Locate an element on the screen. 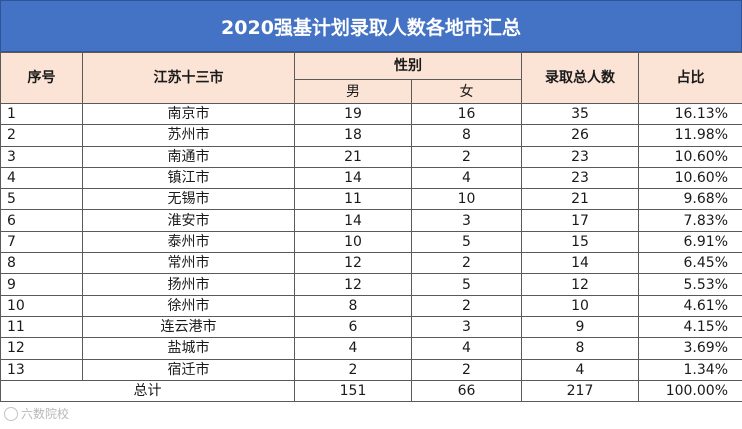  table-row: 6 淮安市 14 3 17 7.83% is located at coordinates (371, 220).